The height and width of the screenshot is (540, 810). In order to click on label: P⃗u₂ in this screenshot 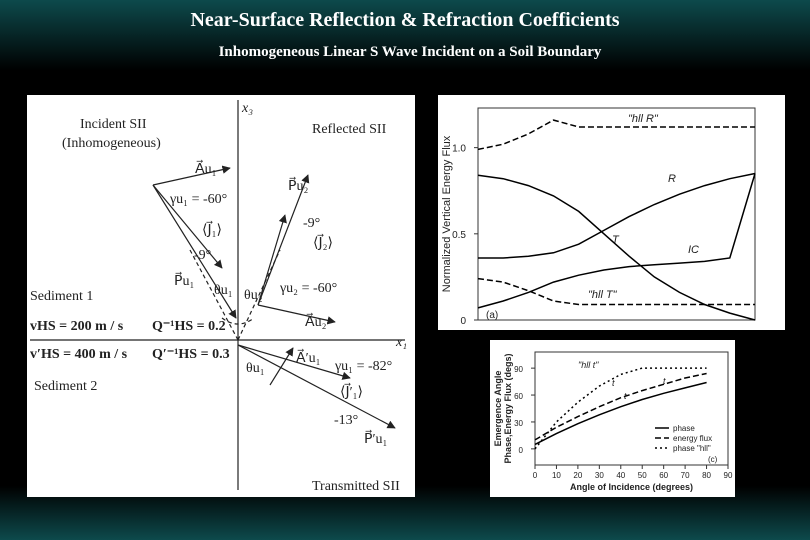, I will do `click(298, 185)`.